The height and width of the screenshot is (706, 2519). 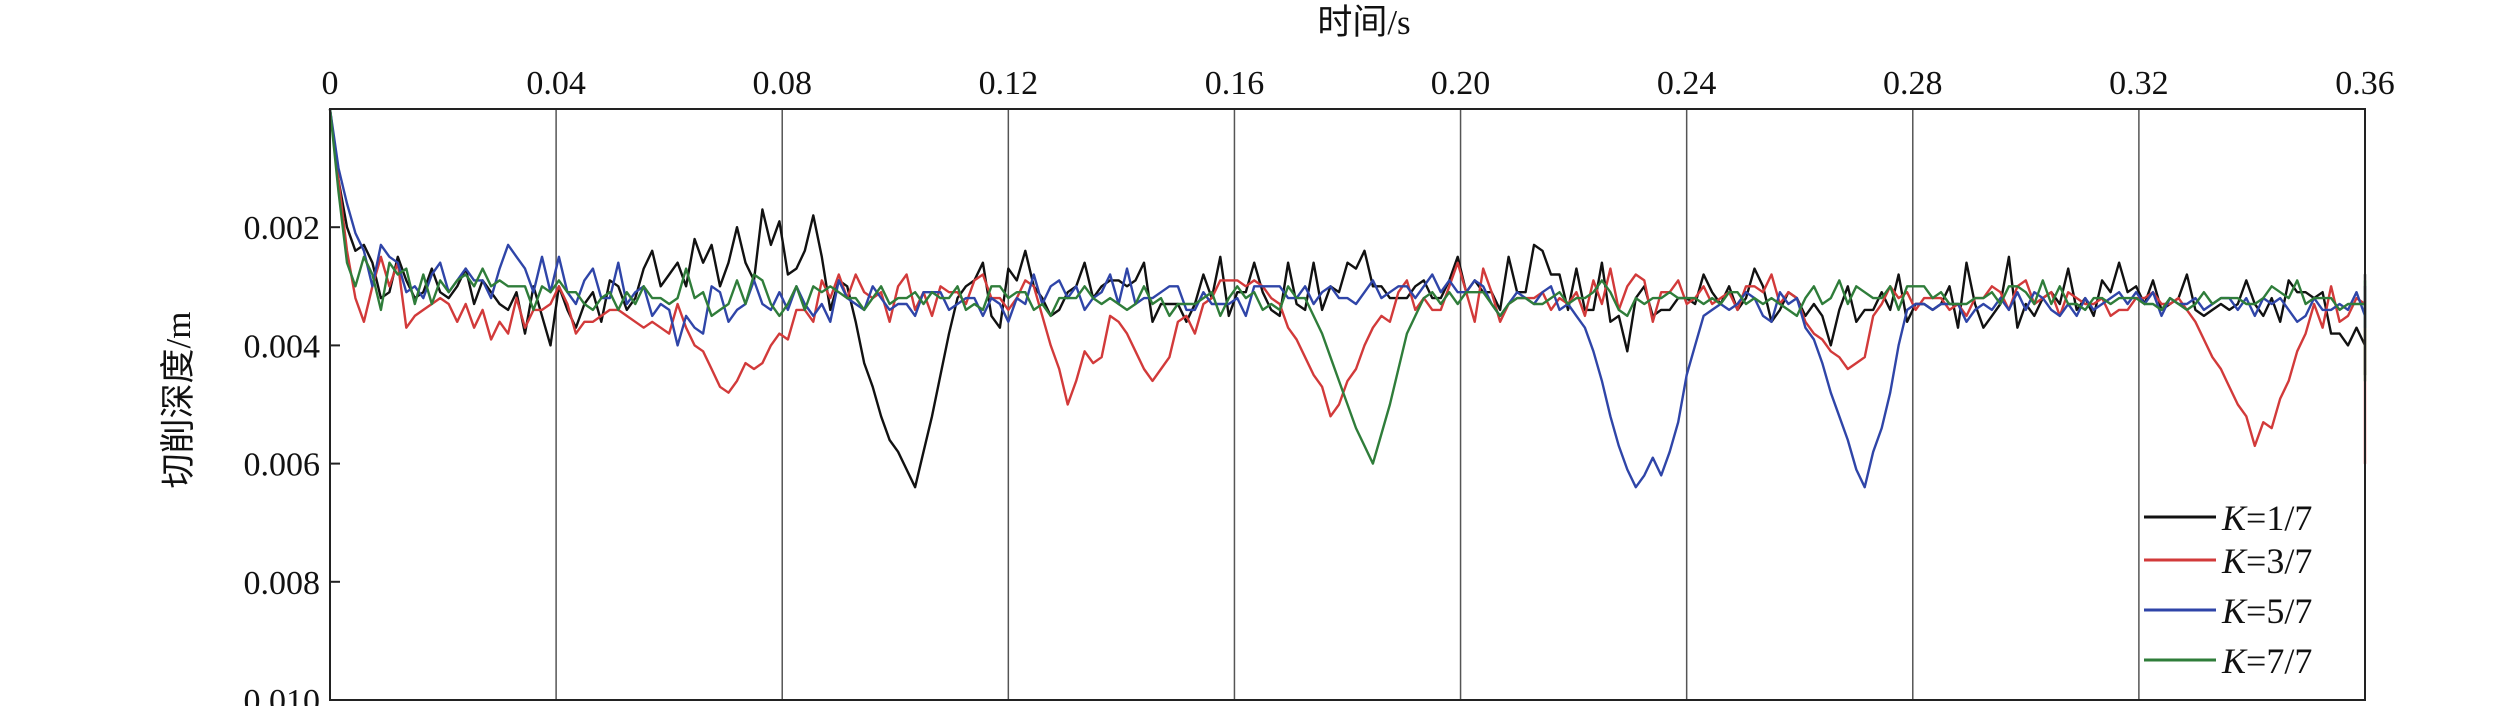 I want to click on y-tick-label-0: 0.002, so click(x=282, y=228).